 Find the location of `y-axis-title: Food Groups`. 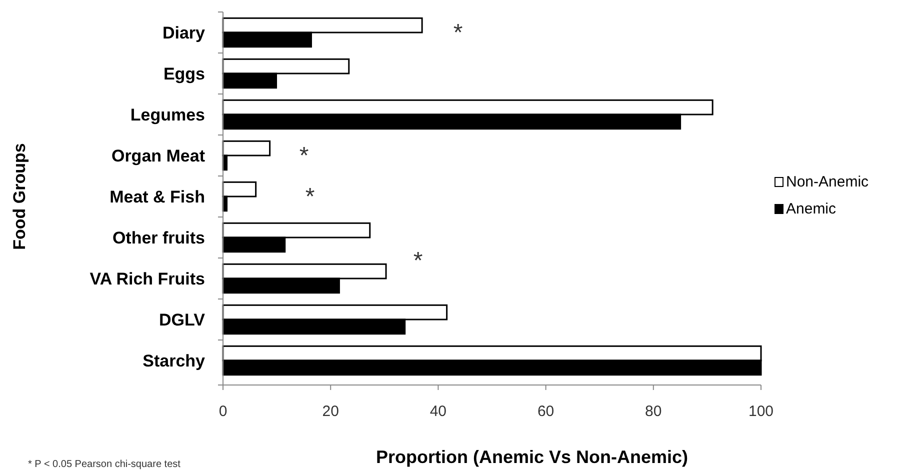

y-axis-title: Food Groups is located at coordinates (19, 196).